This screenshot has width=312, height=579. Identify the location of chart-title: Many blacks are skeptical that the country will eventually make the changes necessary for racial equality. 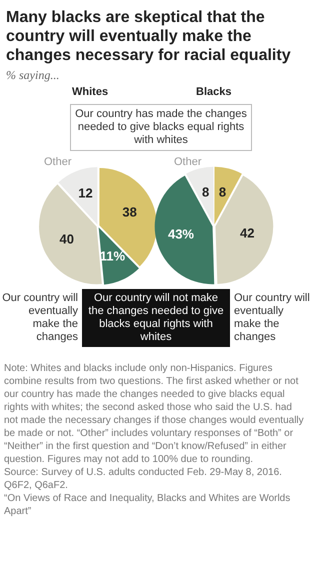
(149, 36).